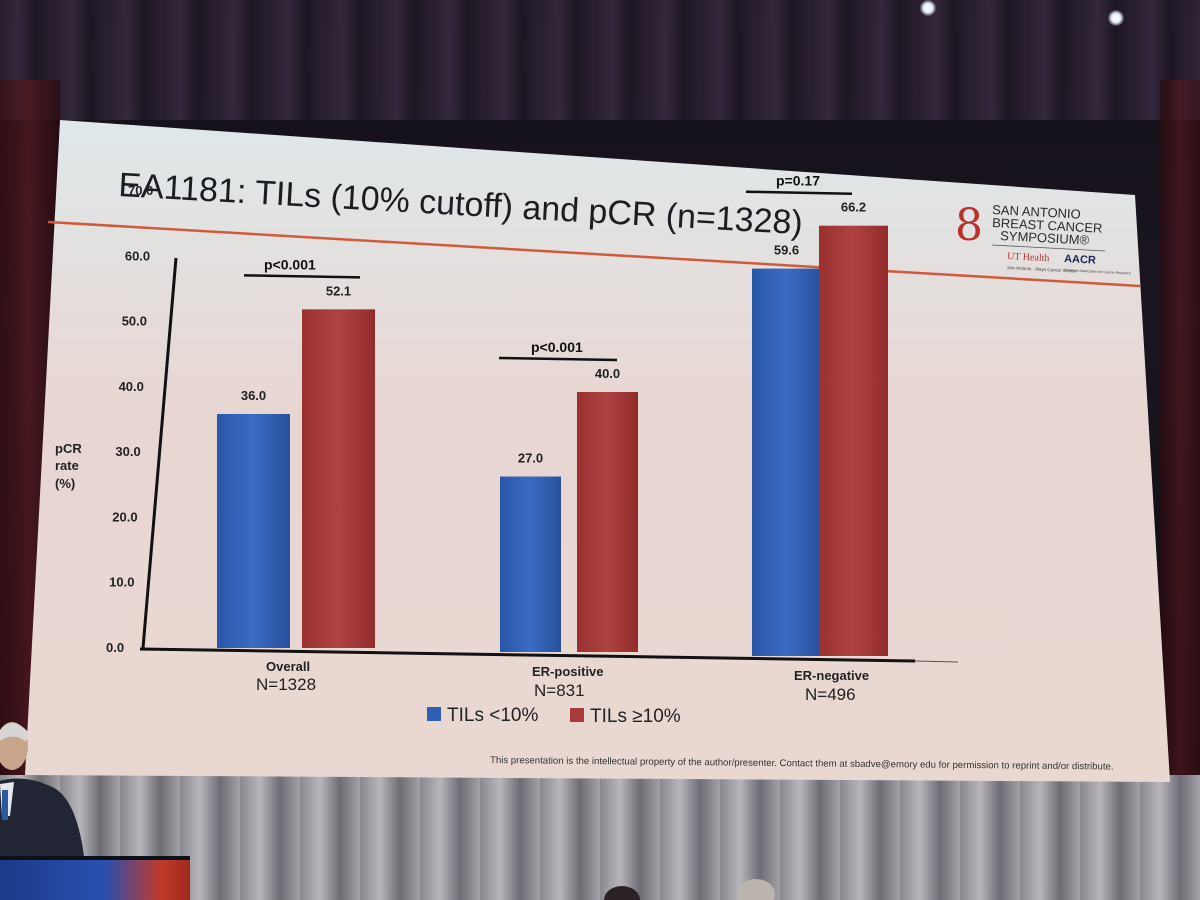  I want to click on bar-tils-low-er-positive, so click(530, 564).